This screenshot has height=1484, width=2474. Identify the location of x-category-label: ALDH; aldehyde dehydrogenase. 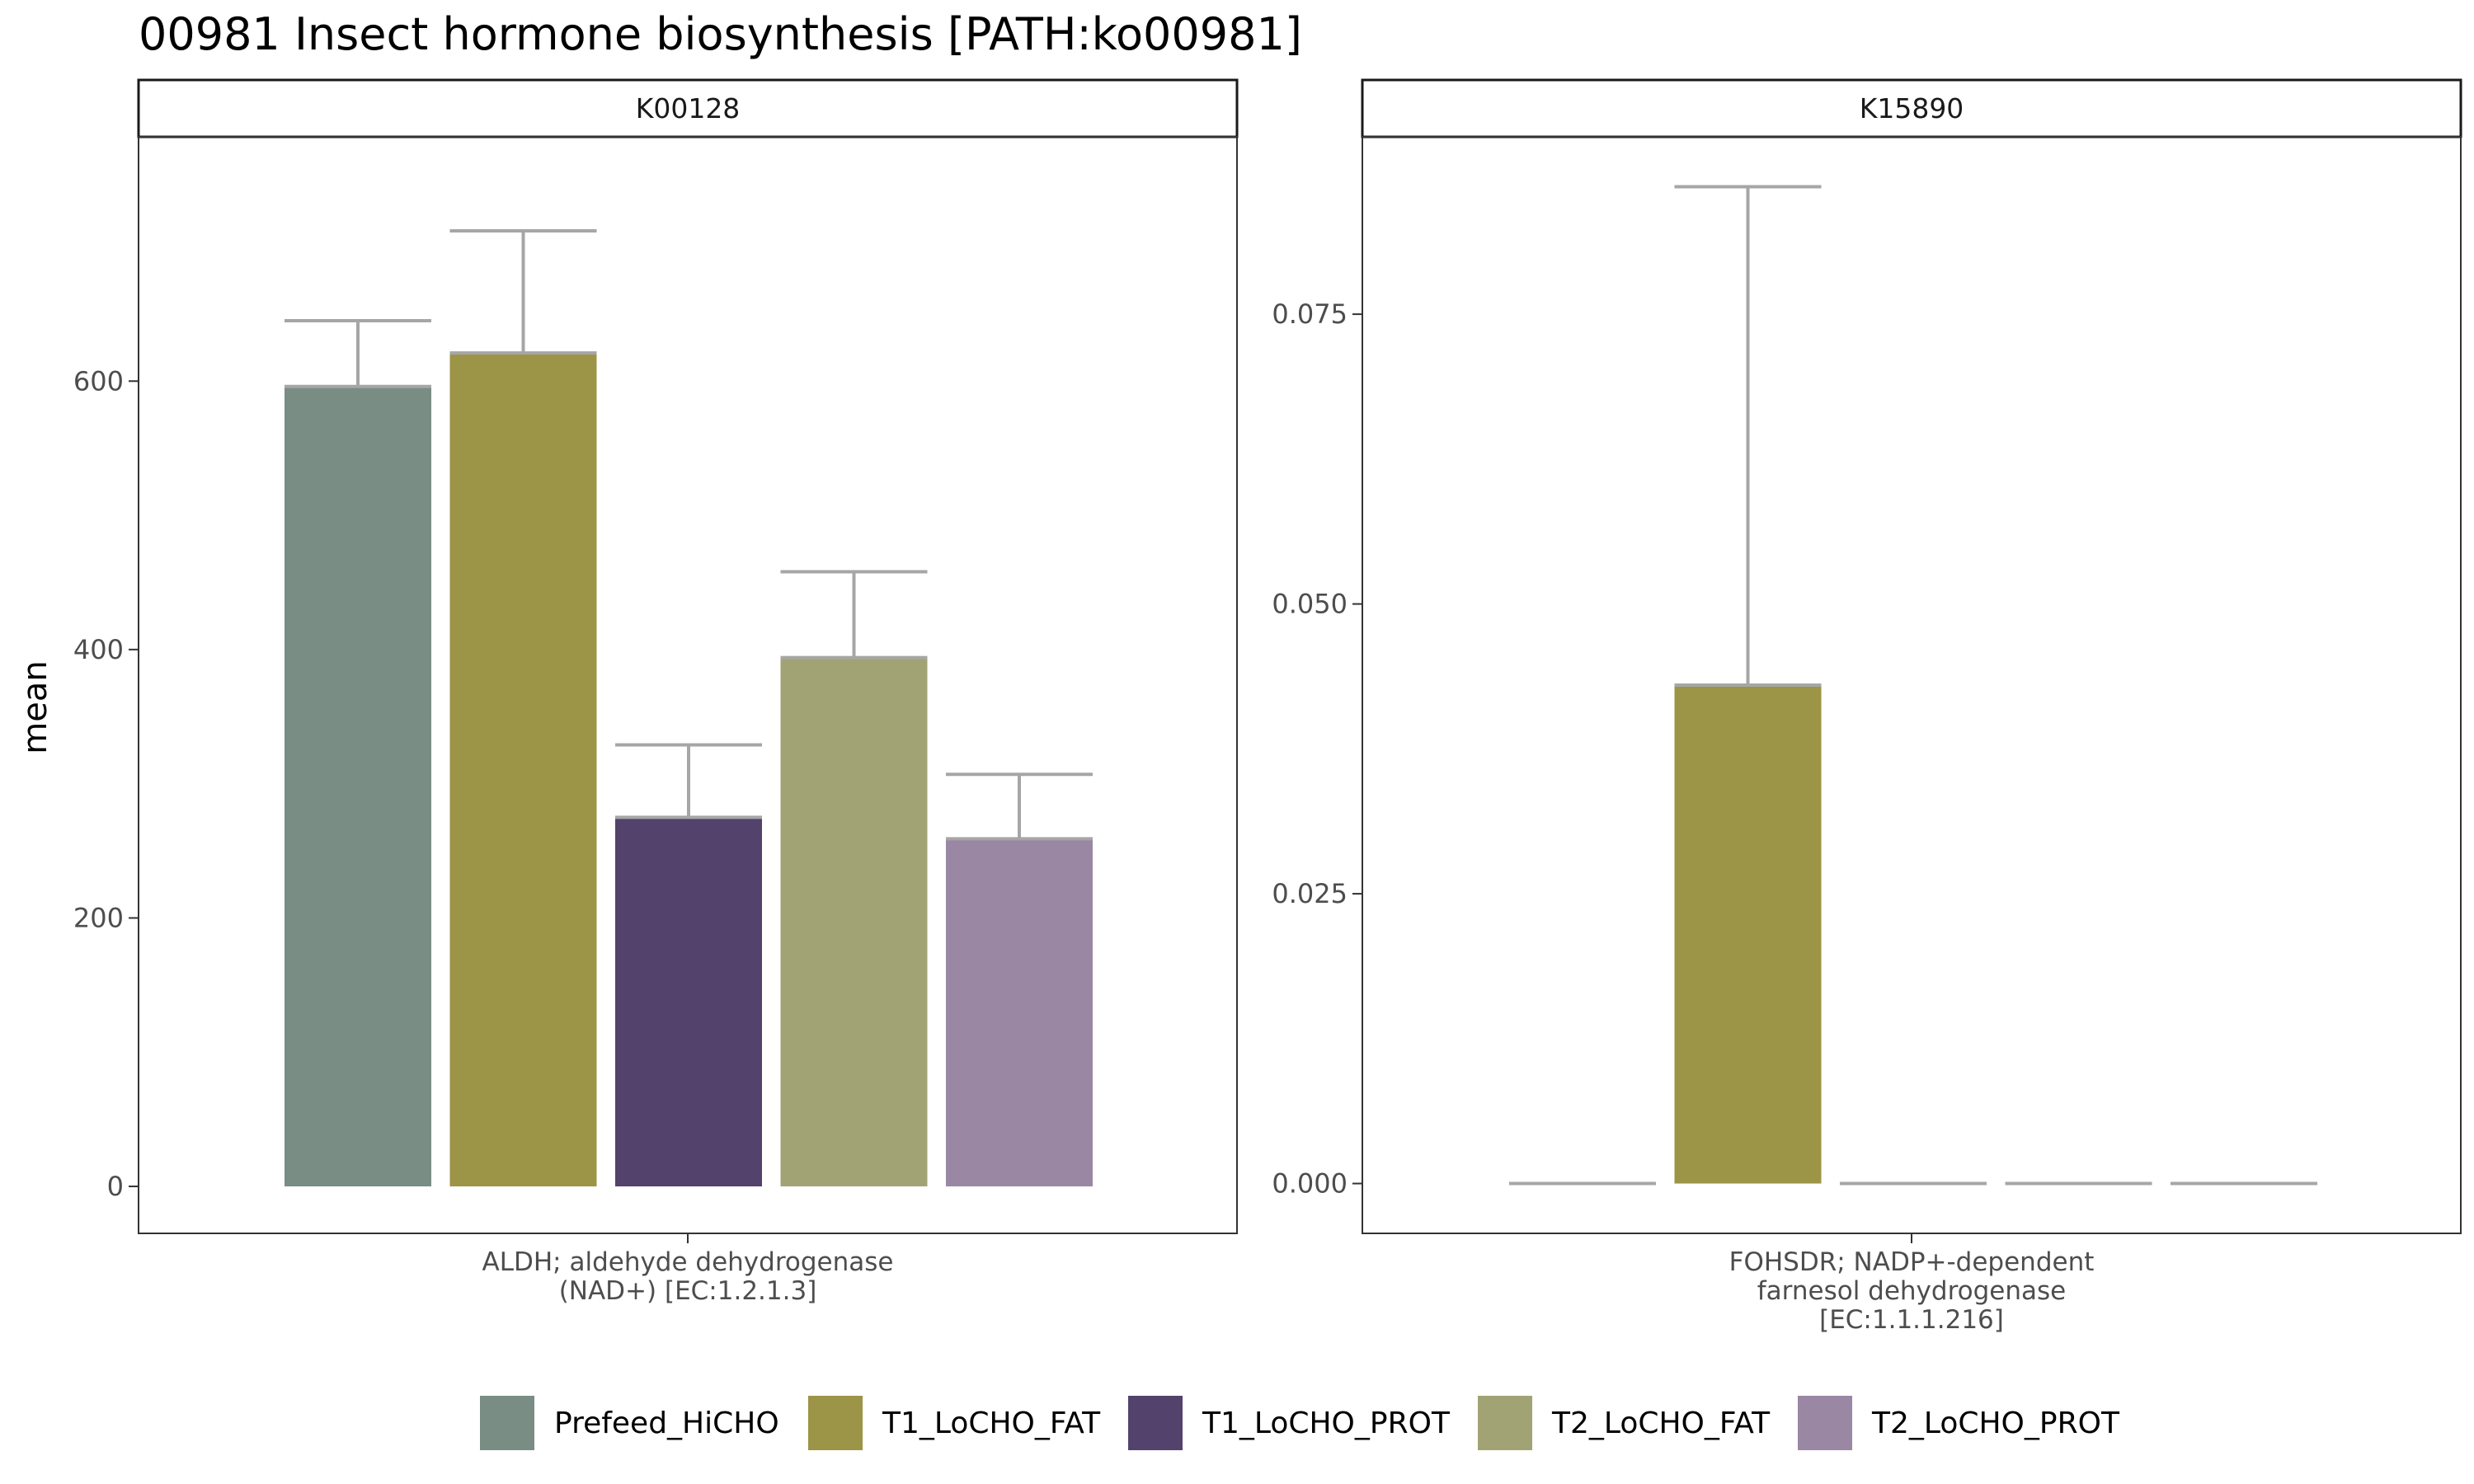
(688, 1262).